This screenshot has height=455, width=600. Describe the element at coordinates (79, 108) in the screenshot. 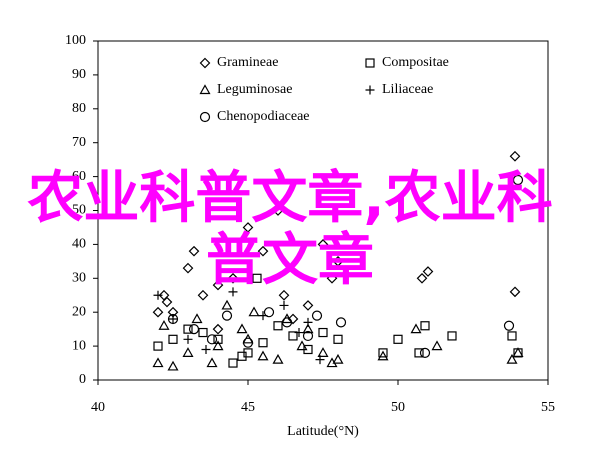

I see `y-tick-label: 80` at that location.